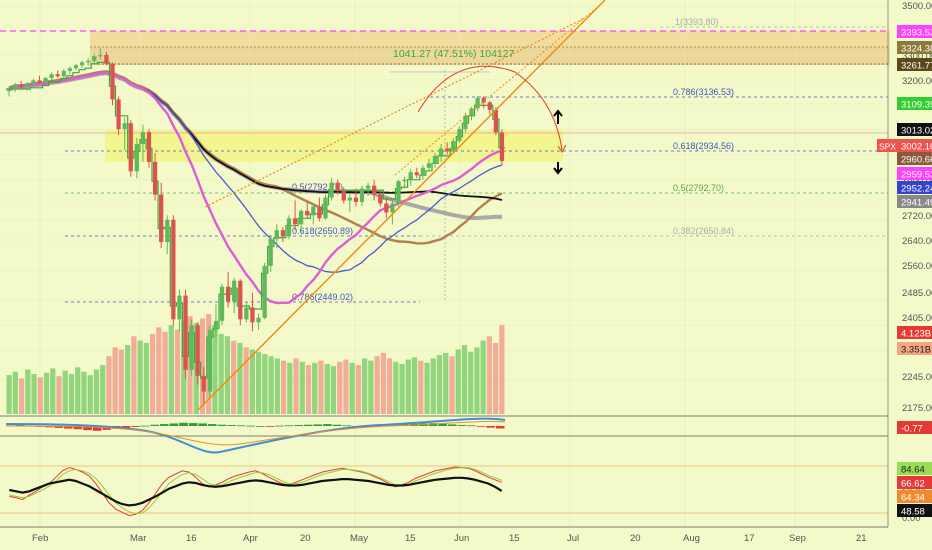 This screenshot has width=932, height=550. I want to click on trend-line-dotted, so click(395, 112).